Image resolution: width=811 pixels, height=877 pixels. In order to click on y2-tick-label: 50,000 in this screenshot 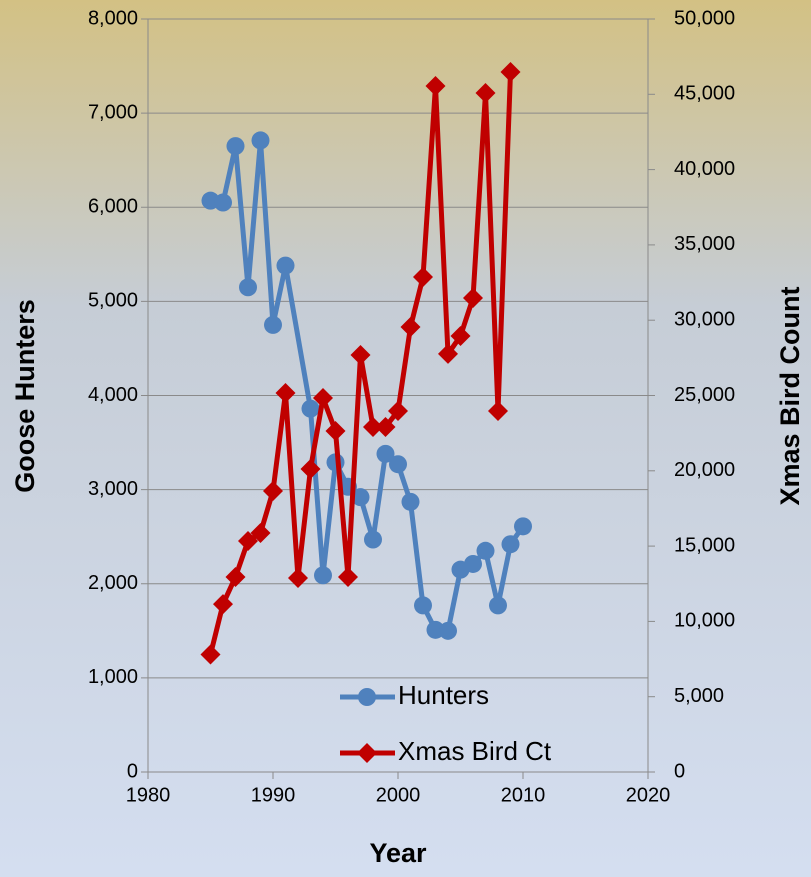, I will do `click(704, 18)`.